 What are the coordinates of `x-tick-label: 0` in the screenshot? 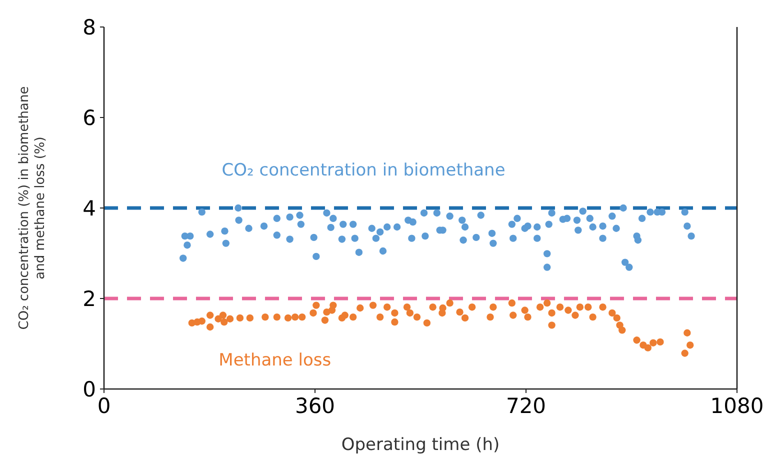 It's located at (104, 406).